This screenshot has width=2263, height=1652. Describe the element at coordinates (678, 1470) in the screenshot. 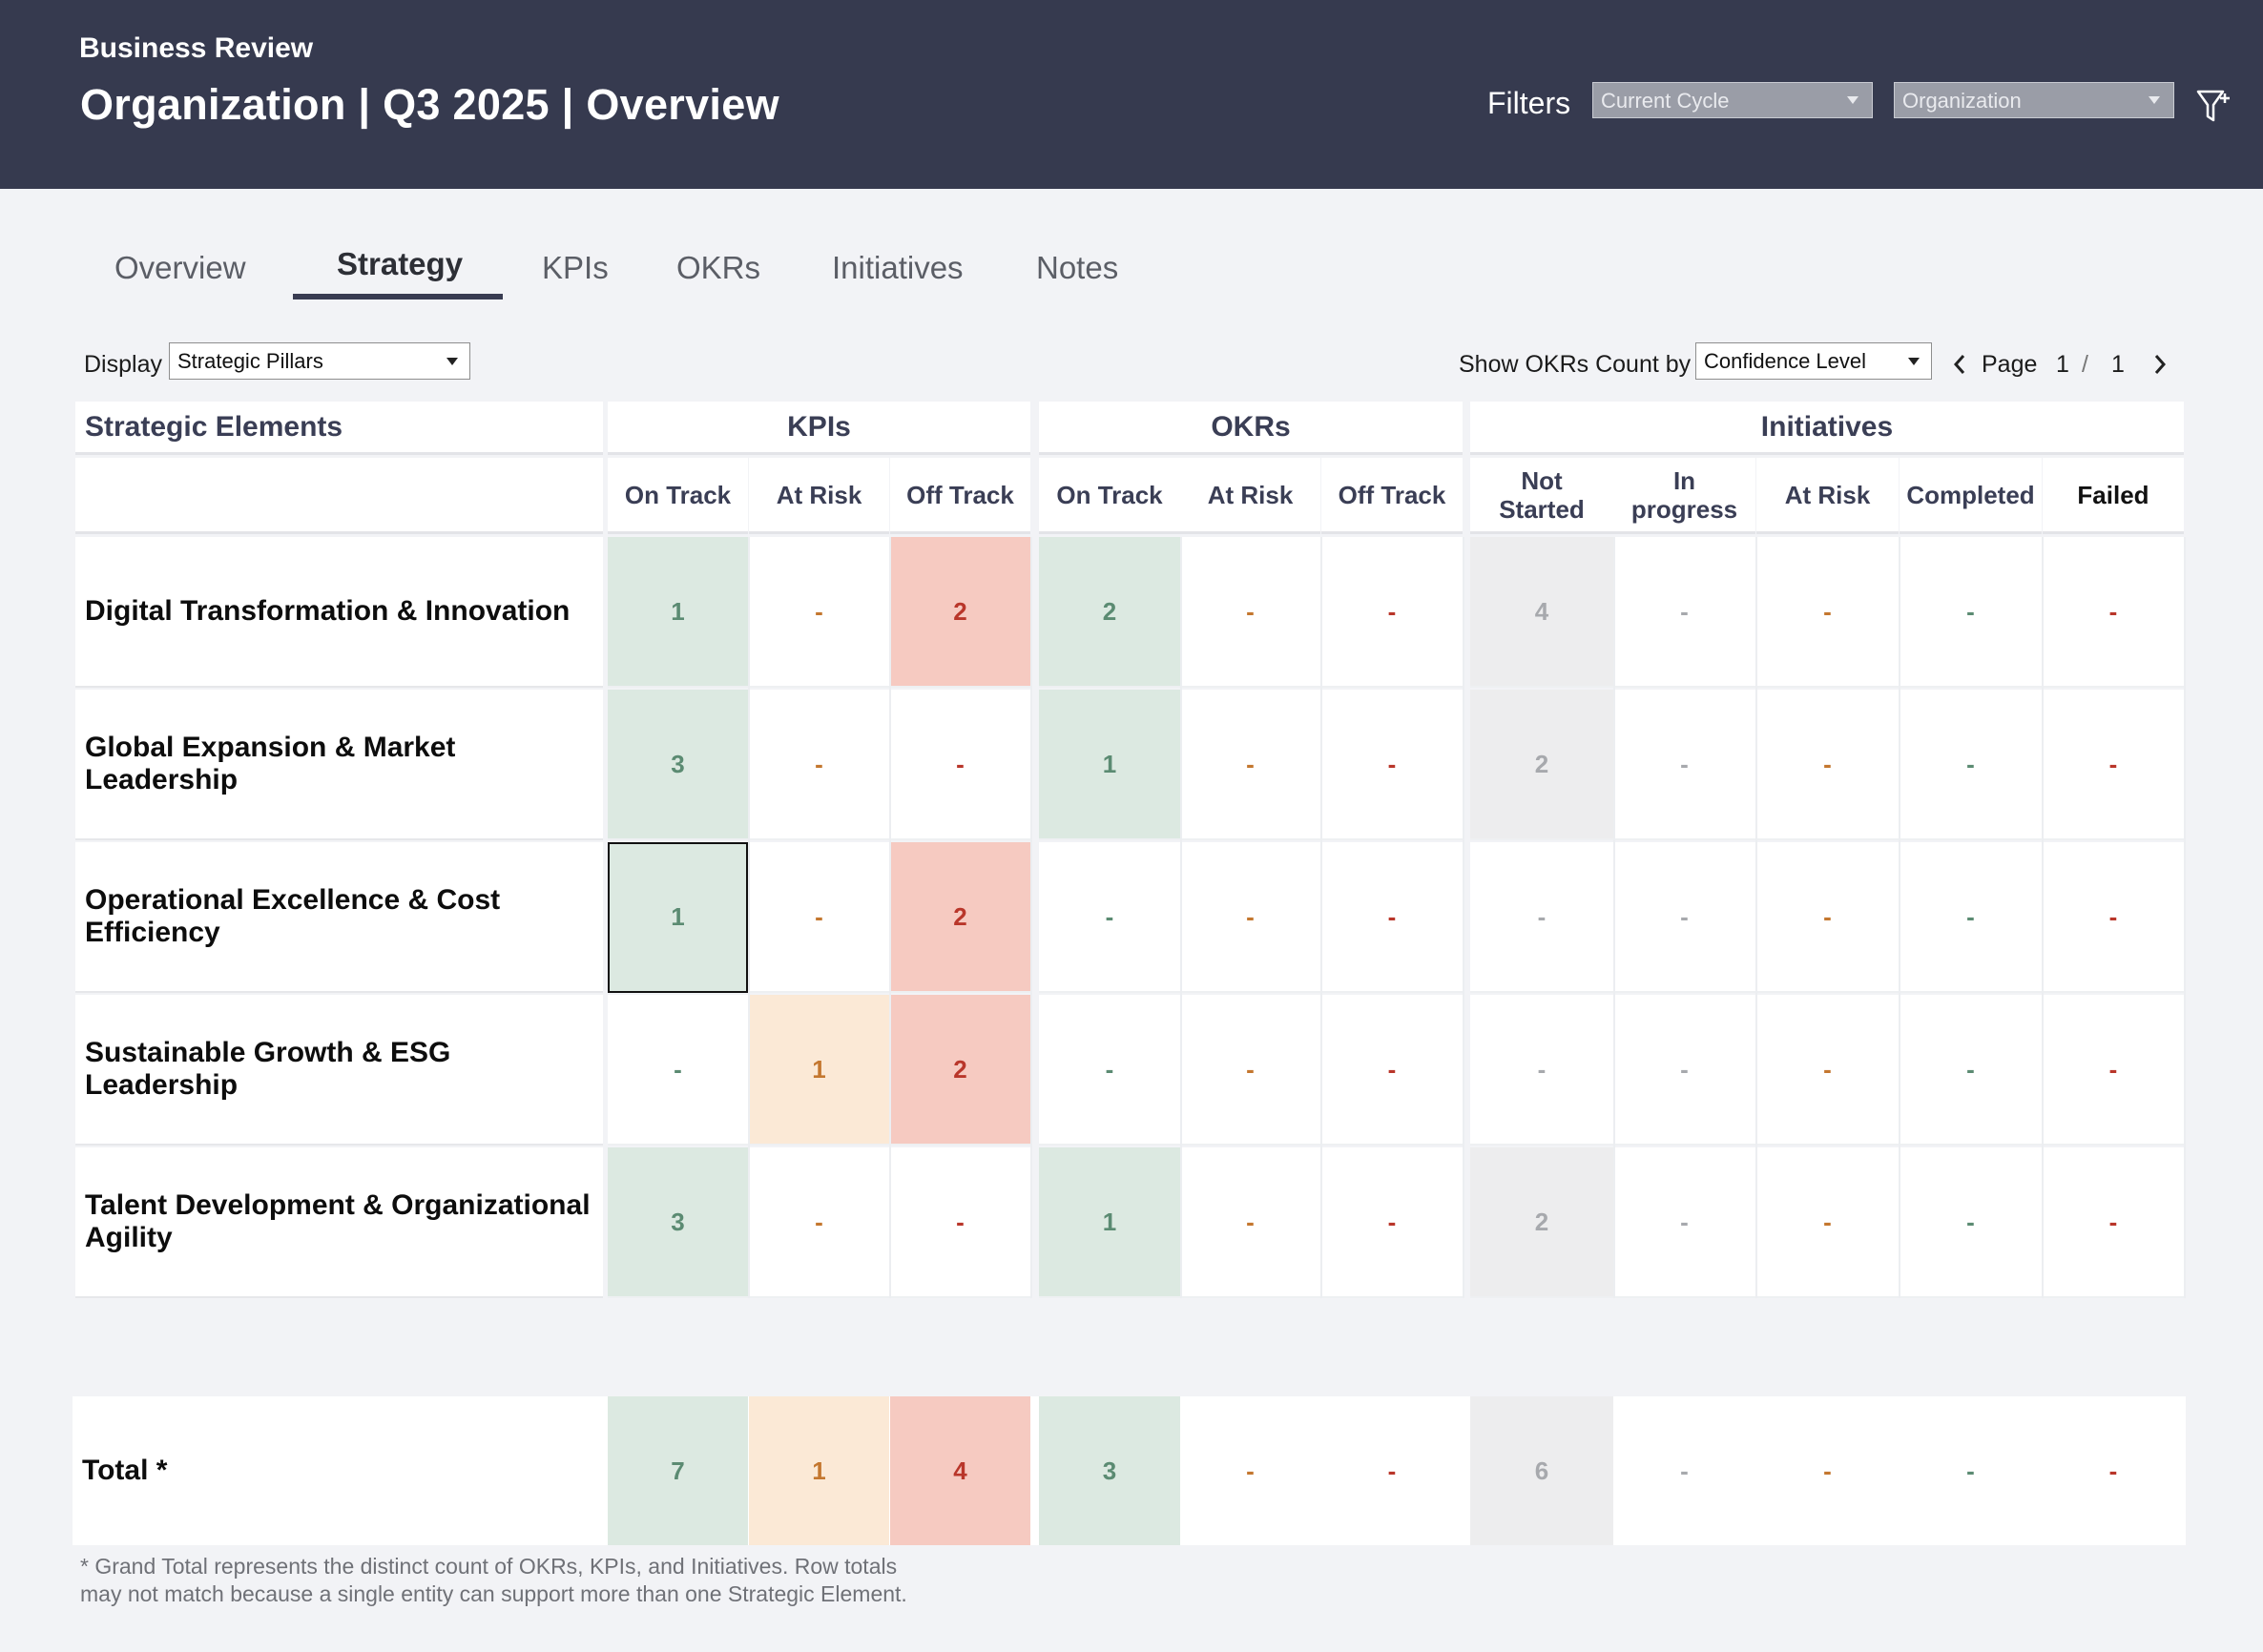

I see `total-cell: 7` at that location.